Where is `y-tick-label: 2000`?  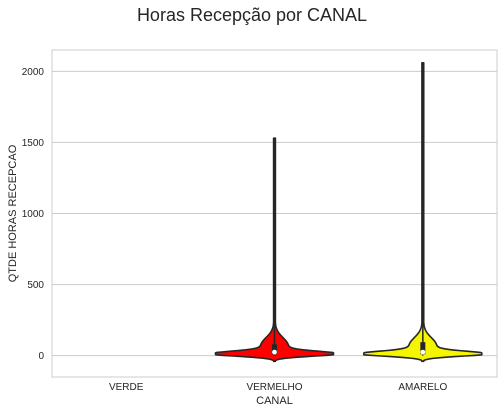 y-tick-label: 2000 is located at coordinates (33, 72).